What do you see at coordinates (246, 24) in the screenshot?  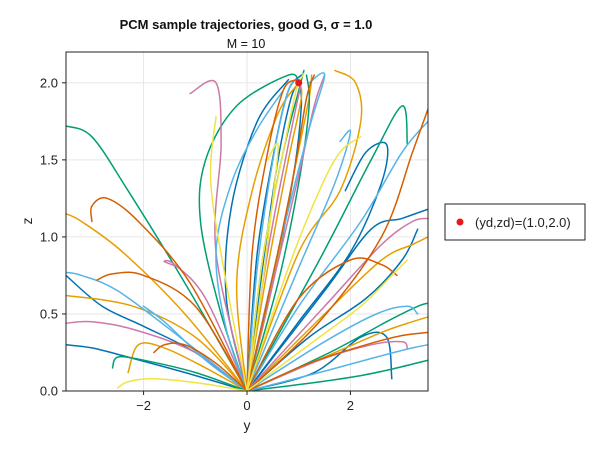 I see `chart-title: PCM sample trajectories, good G, σ = 1.0` at bounding box center [246, 24].